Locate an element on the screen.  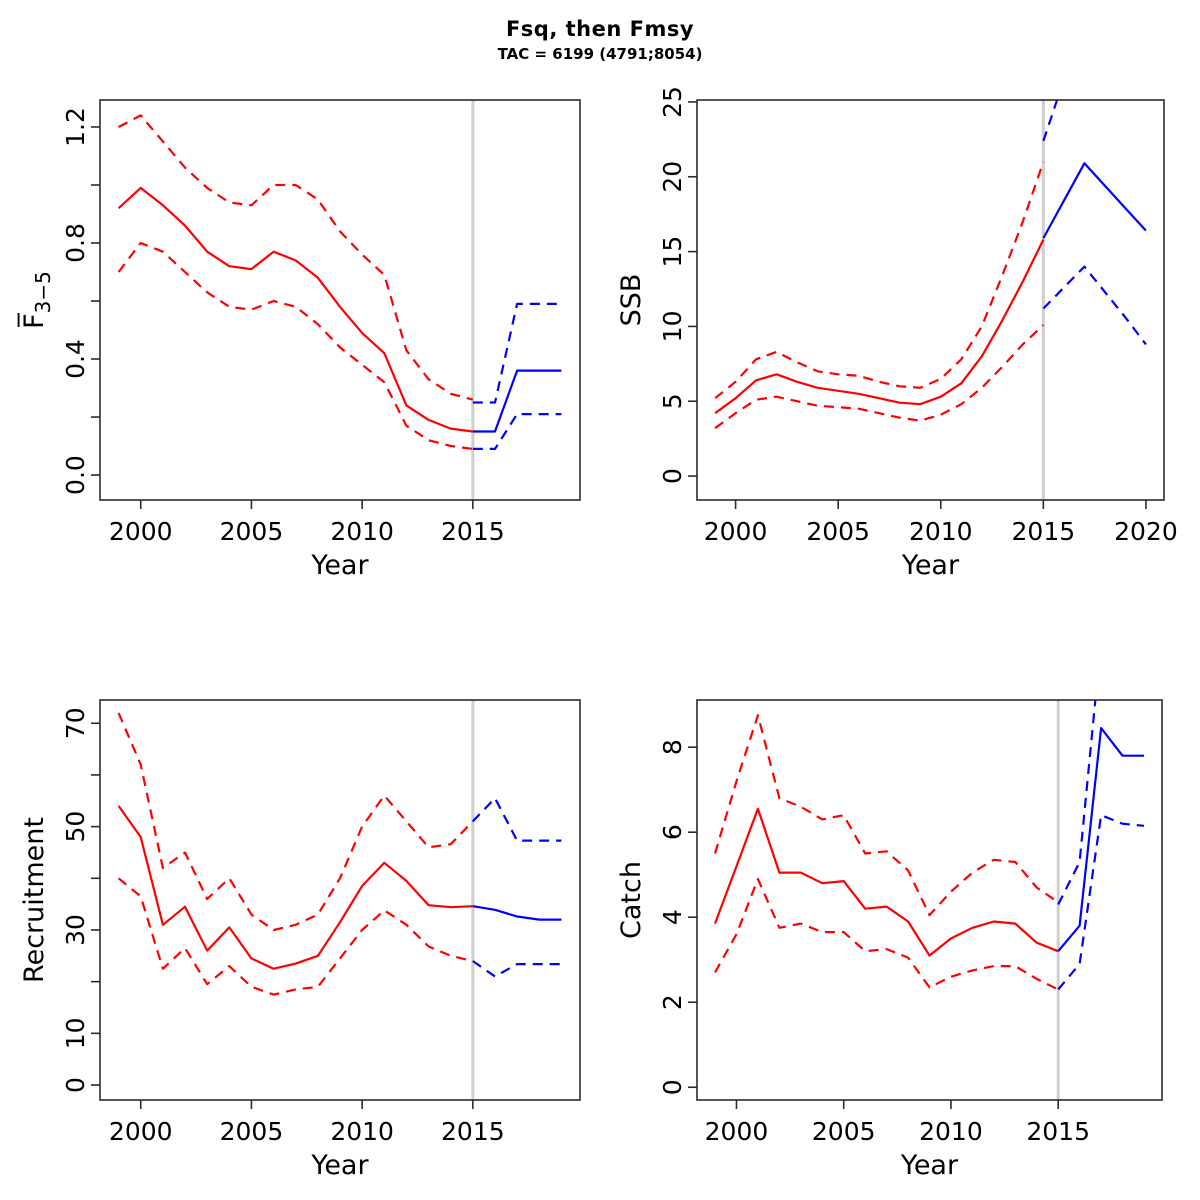
recruitment-y-axis-title: Recruitment is located at coordinates (34, 900).